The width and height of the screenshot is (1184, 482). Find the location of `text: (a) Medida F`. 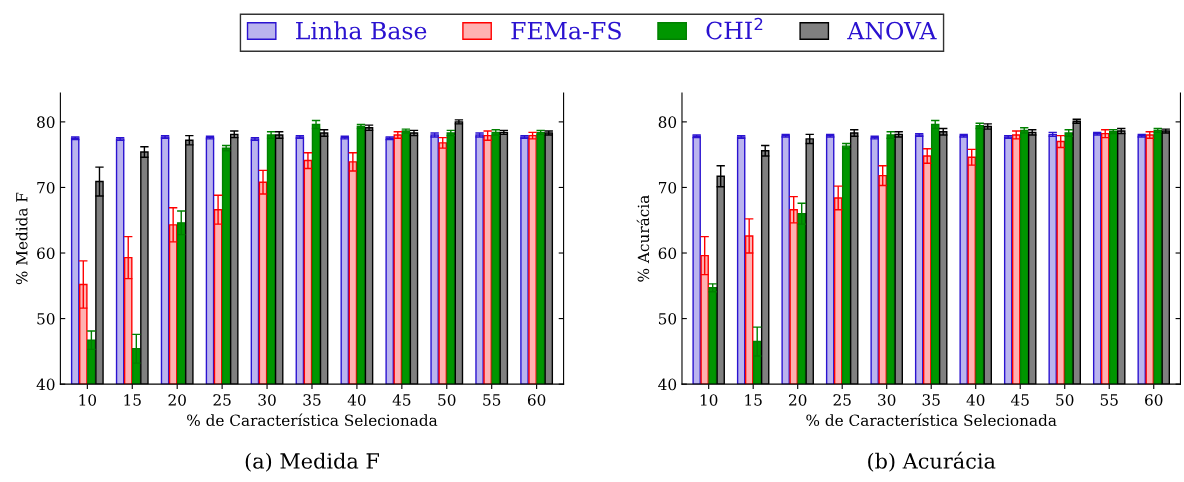

text: (a) Medida F is located at coordinates (312, 462).